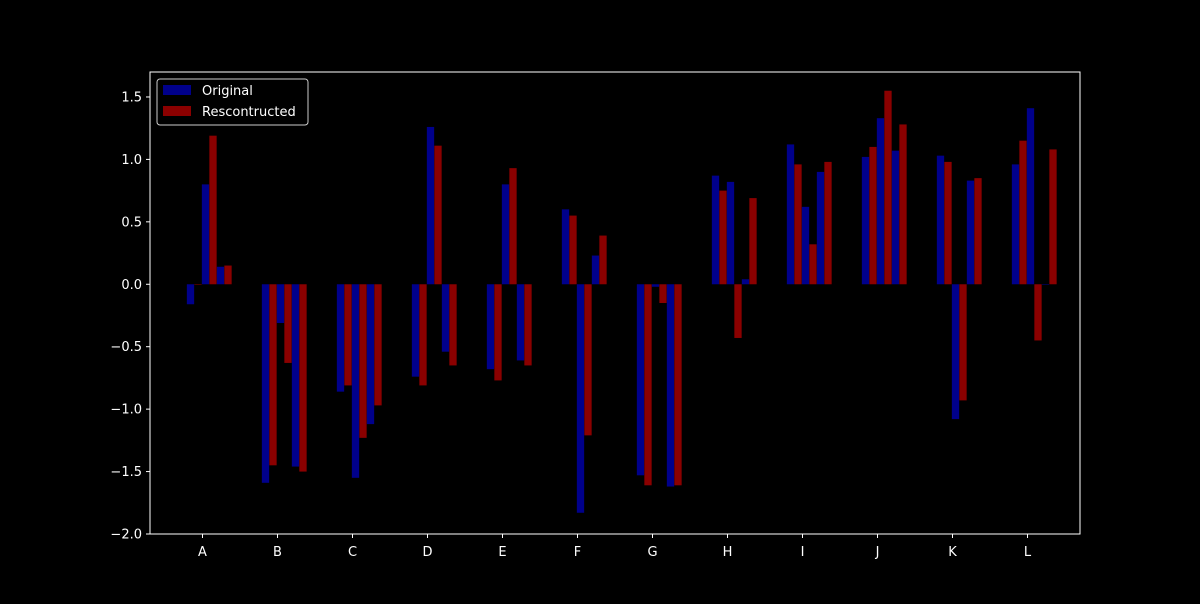 The image size is (1200, 604). What do you see at coordinates (177, 111) in the screenshot?
I see `legend-swatch-reconstructed` at bounding box center [177, 111].